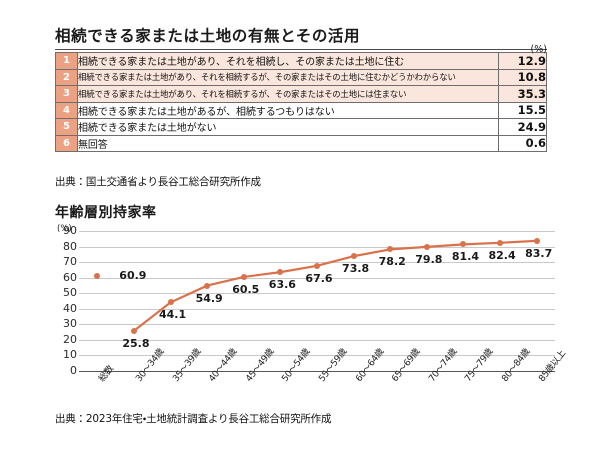 This screenshot has height=450, width=600. What do you see at coordinates (288, 127) in the screenshot?
I see `row-description-cell: 相続できる家または土地がない` at bounding box center [288, 127].